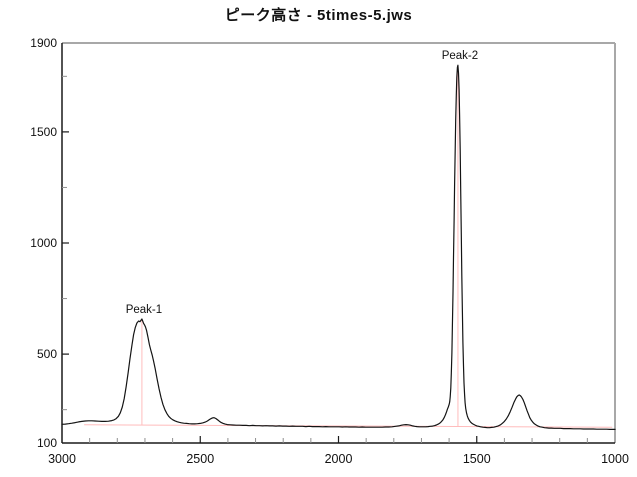  Describe the element at coordinates (348, 426) in the screenshot. I see `peak-baseline-marker` at that location.